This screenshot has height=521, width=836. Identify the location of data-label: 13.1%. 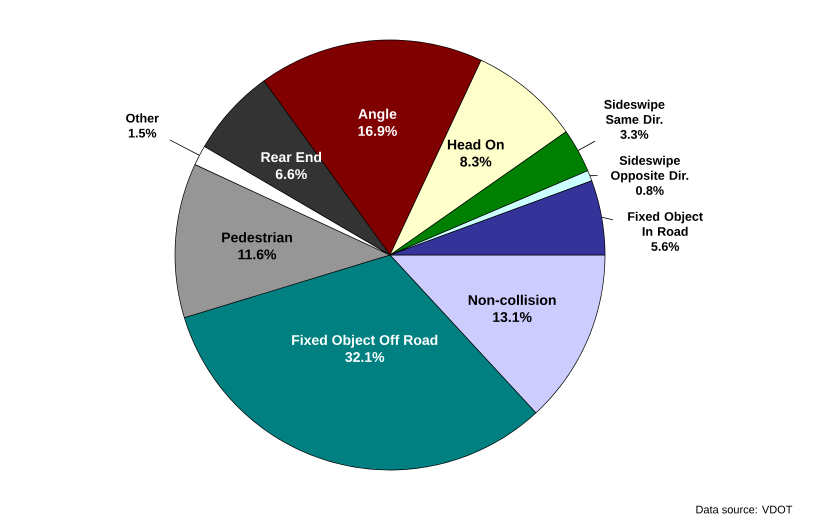
(512, 317).